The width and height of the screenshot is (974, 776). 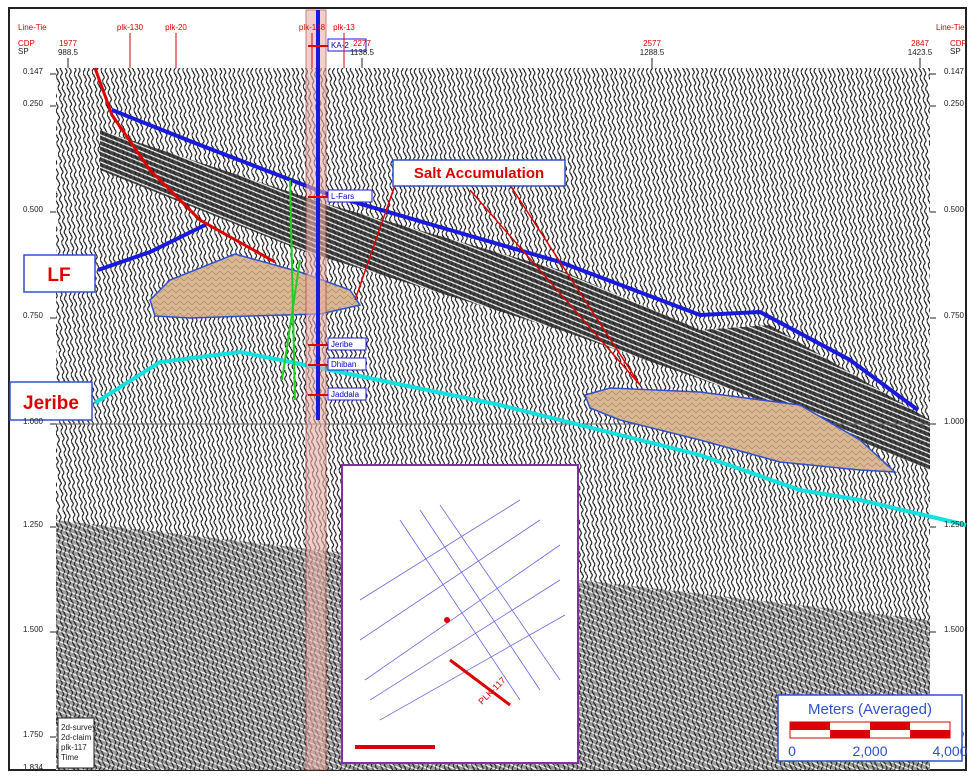 I want to click on annotation: LF, so click(x=58, y=275).